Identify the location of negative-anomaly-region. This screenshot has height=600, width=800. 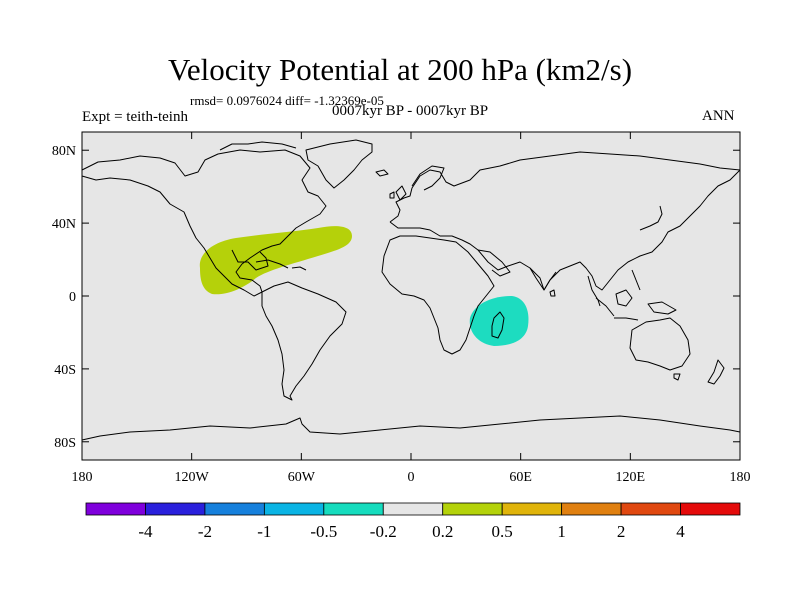
(499, 321).